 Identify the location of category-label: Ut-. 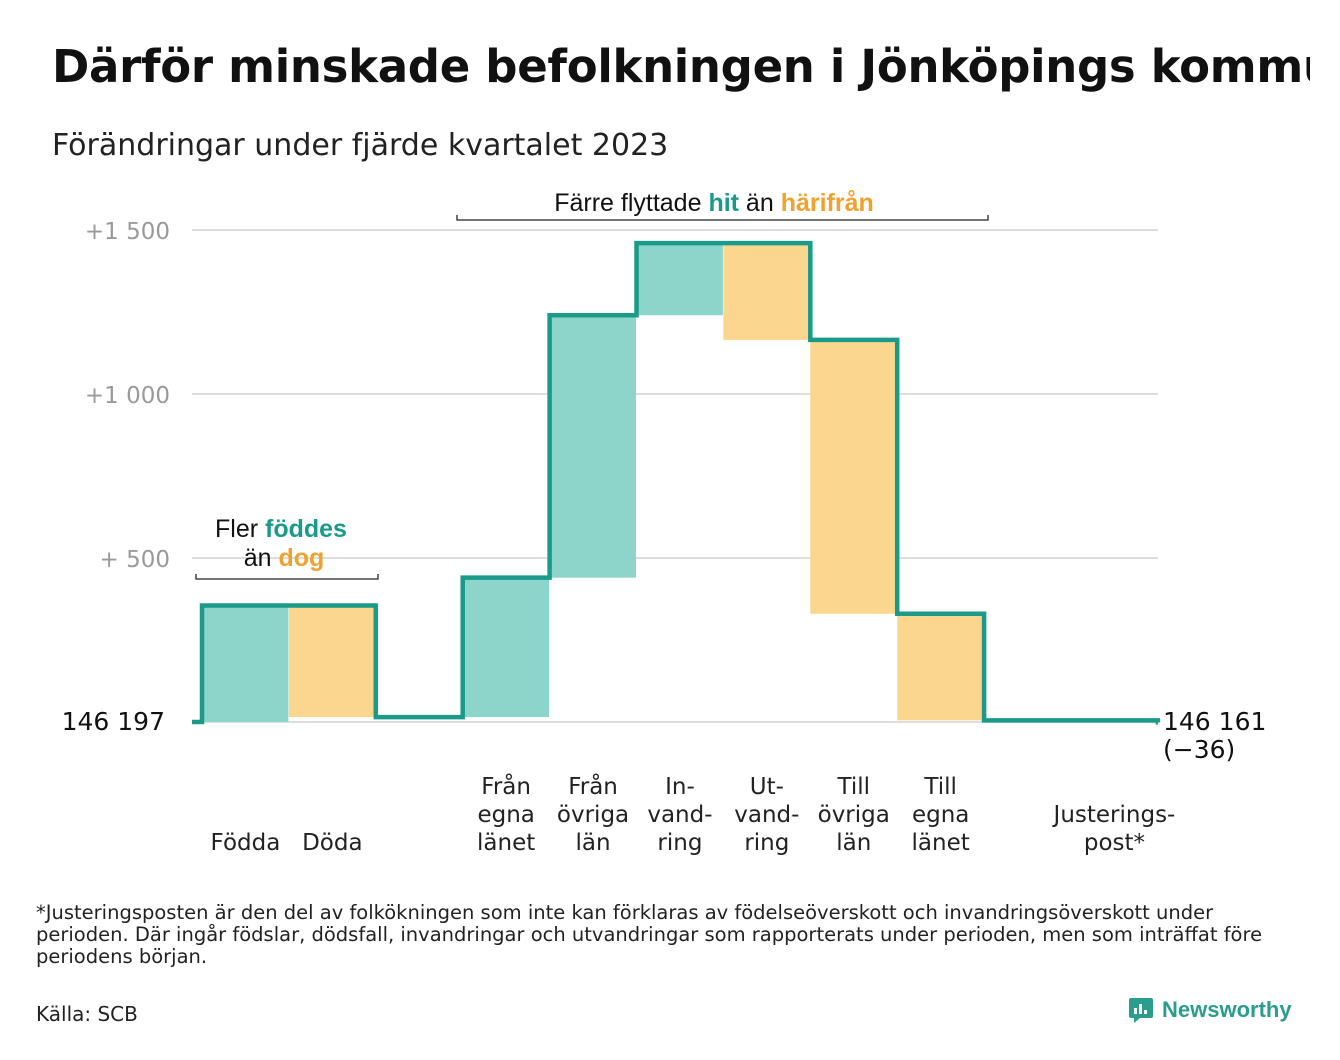
(767, 787).